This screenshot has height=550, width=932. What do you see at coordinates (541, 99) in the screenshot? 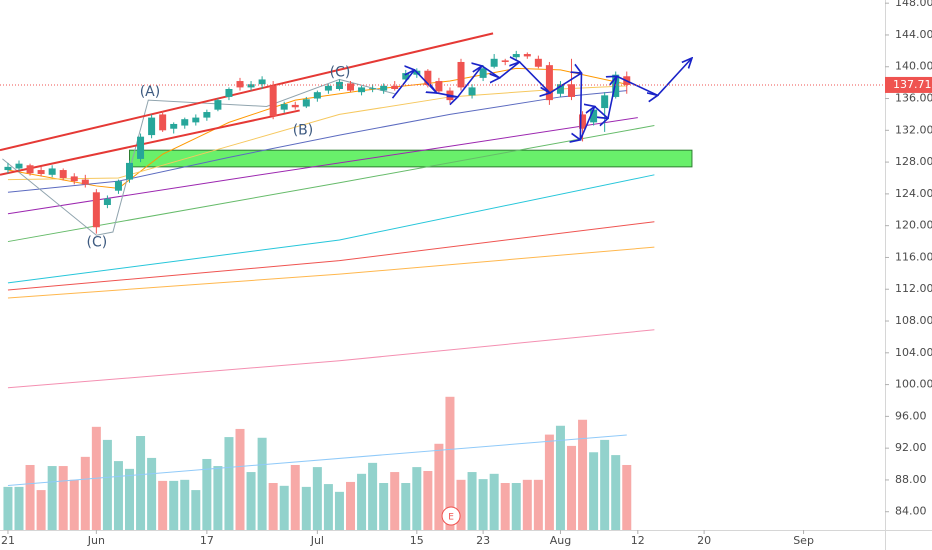
I see `forecast-path` at bounding box center [541, 99].